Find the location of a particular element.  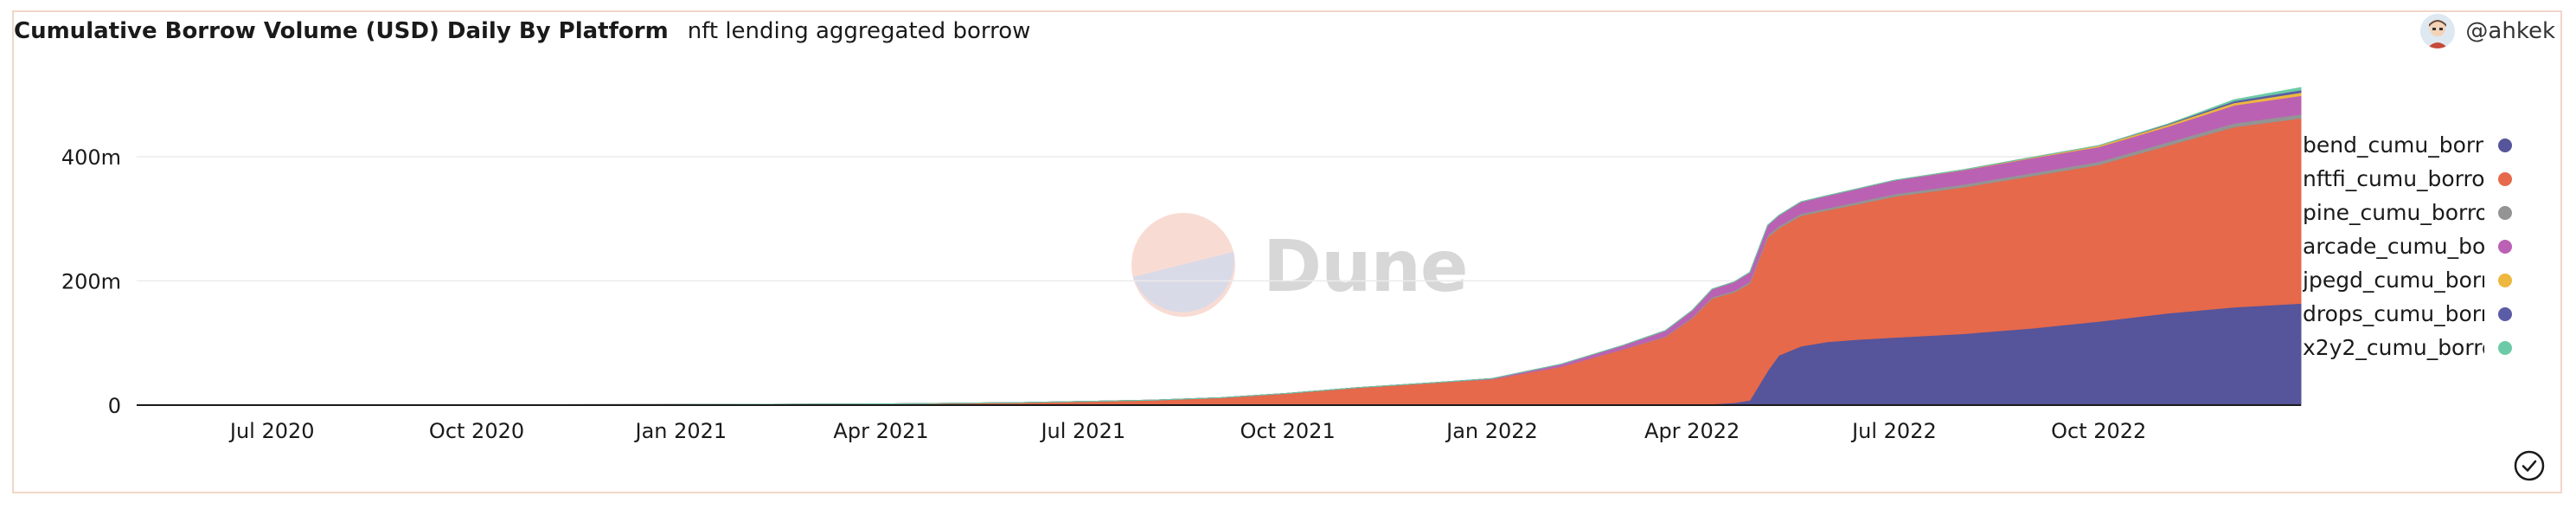

legend-label: x2y2_cumu_borrow is located at coordinates (2393, 348).